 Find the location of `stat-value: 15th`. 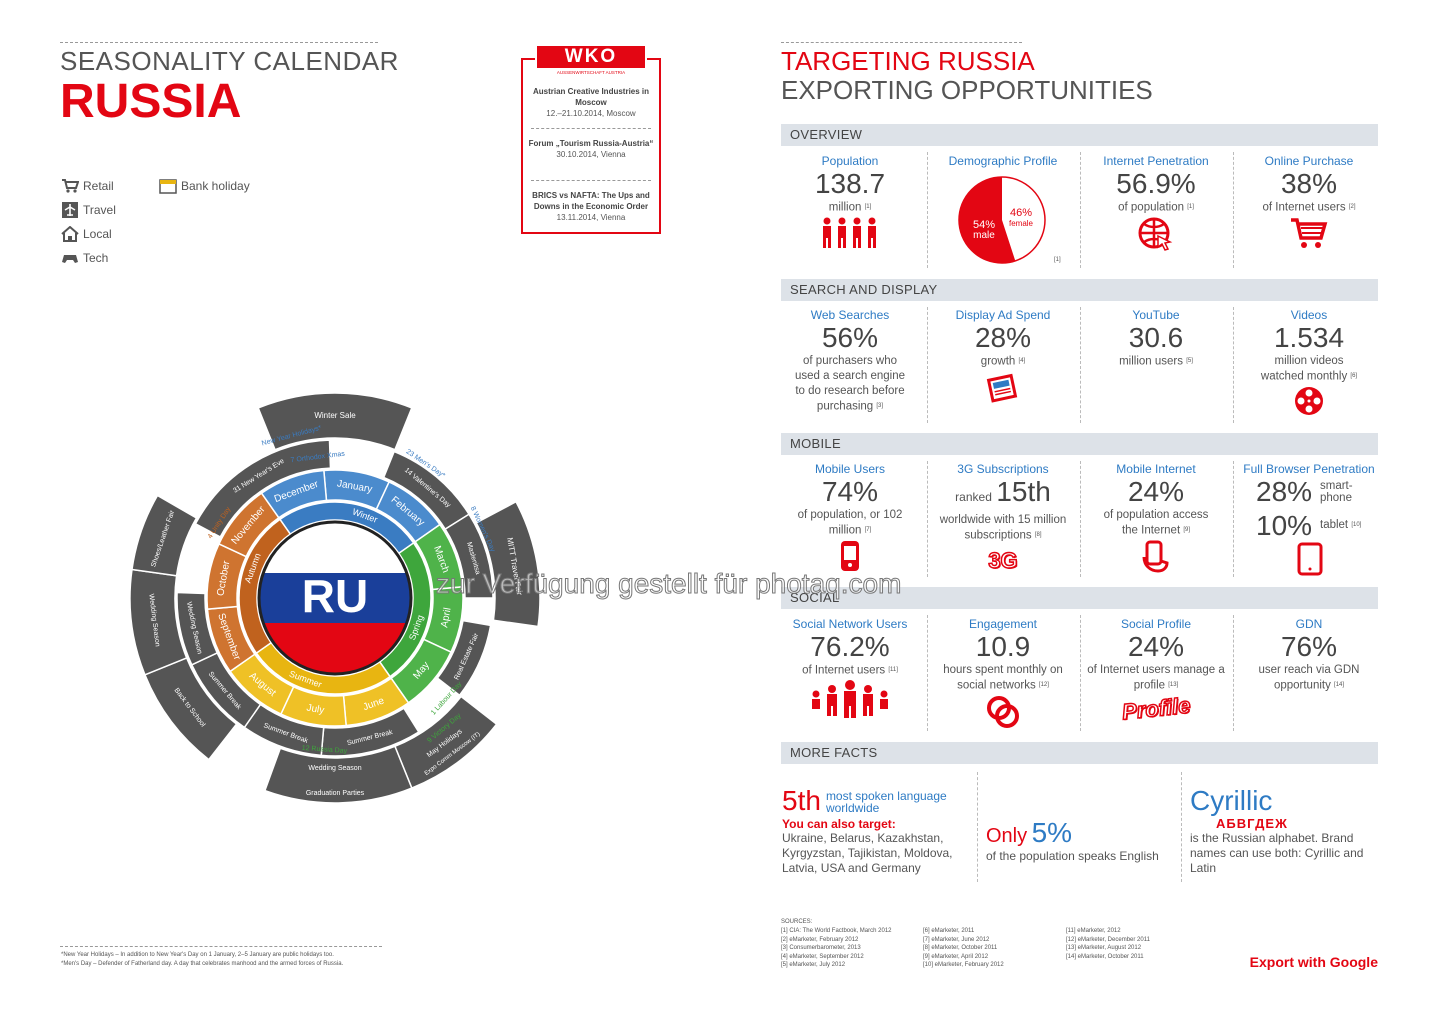

stat-value: 15th is located at coordinates (1023, 491).